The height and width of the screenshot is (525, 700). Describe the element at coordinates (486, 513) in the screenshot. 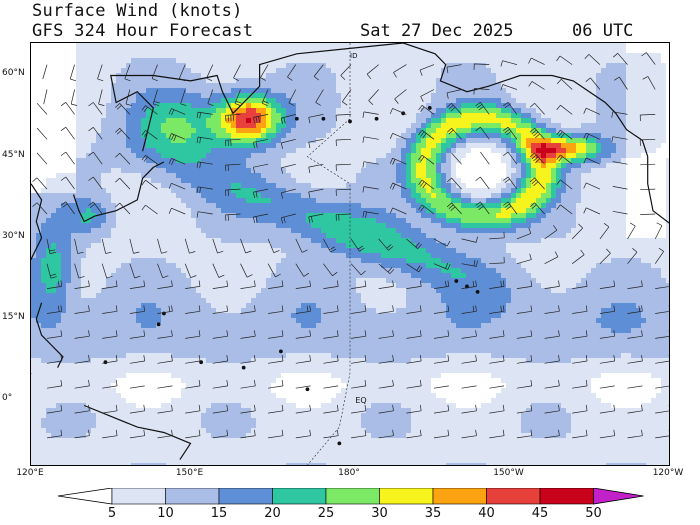

I see `colorbar-tick-label: 40` at that location.